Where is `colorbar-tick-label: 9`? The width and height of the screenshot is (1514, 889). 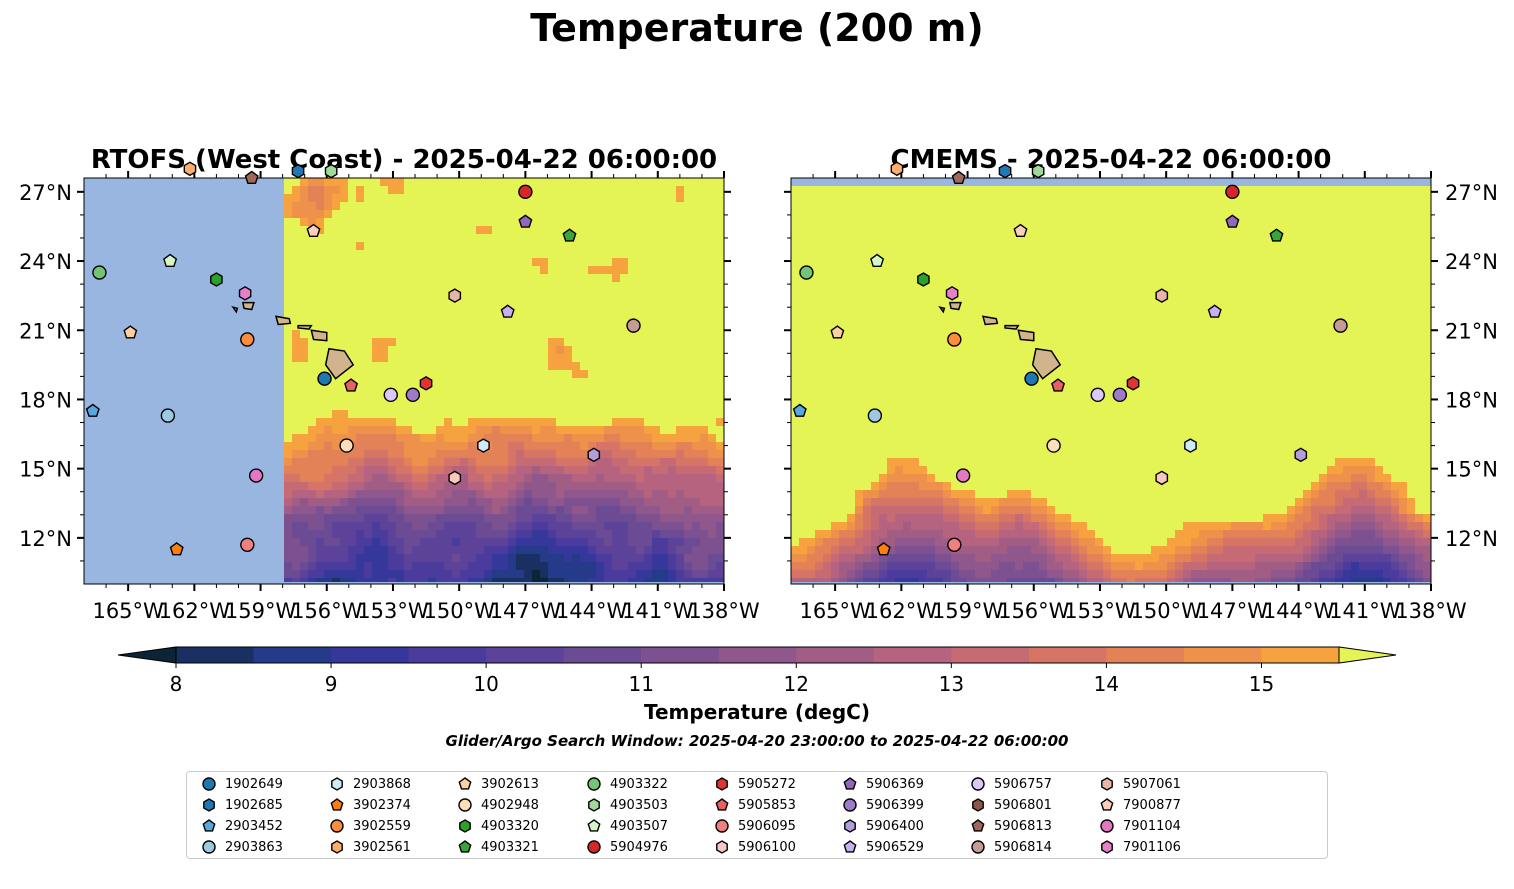 colorbar-tick-label: 9 is located at coordinates (331, 684).